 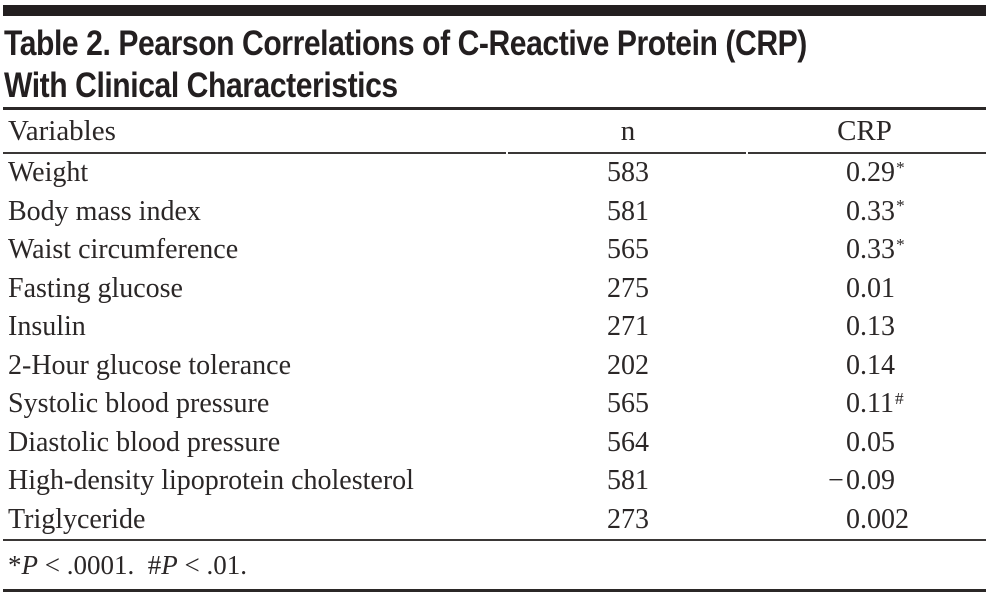 I want to click on crp-value: 0.14, so click(x=870, y=365).